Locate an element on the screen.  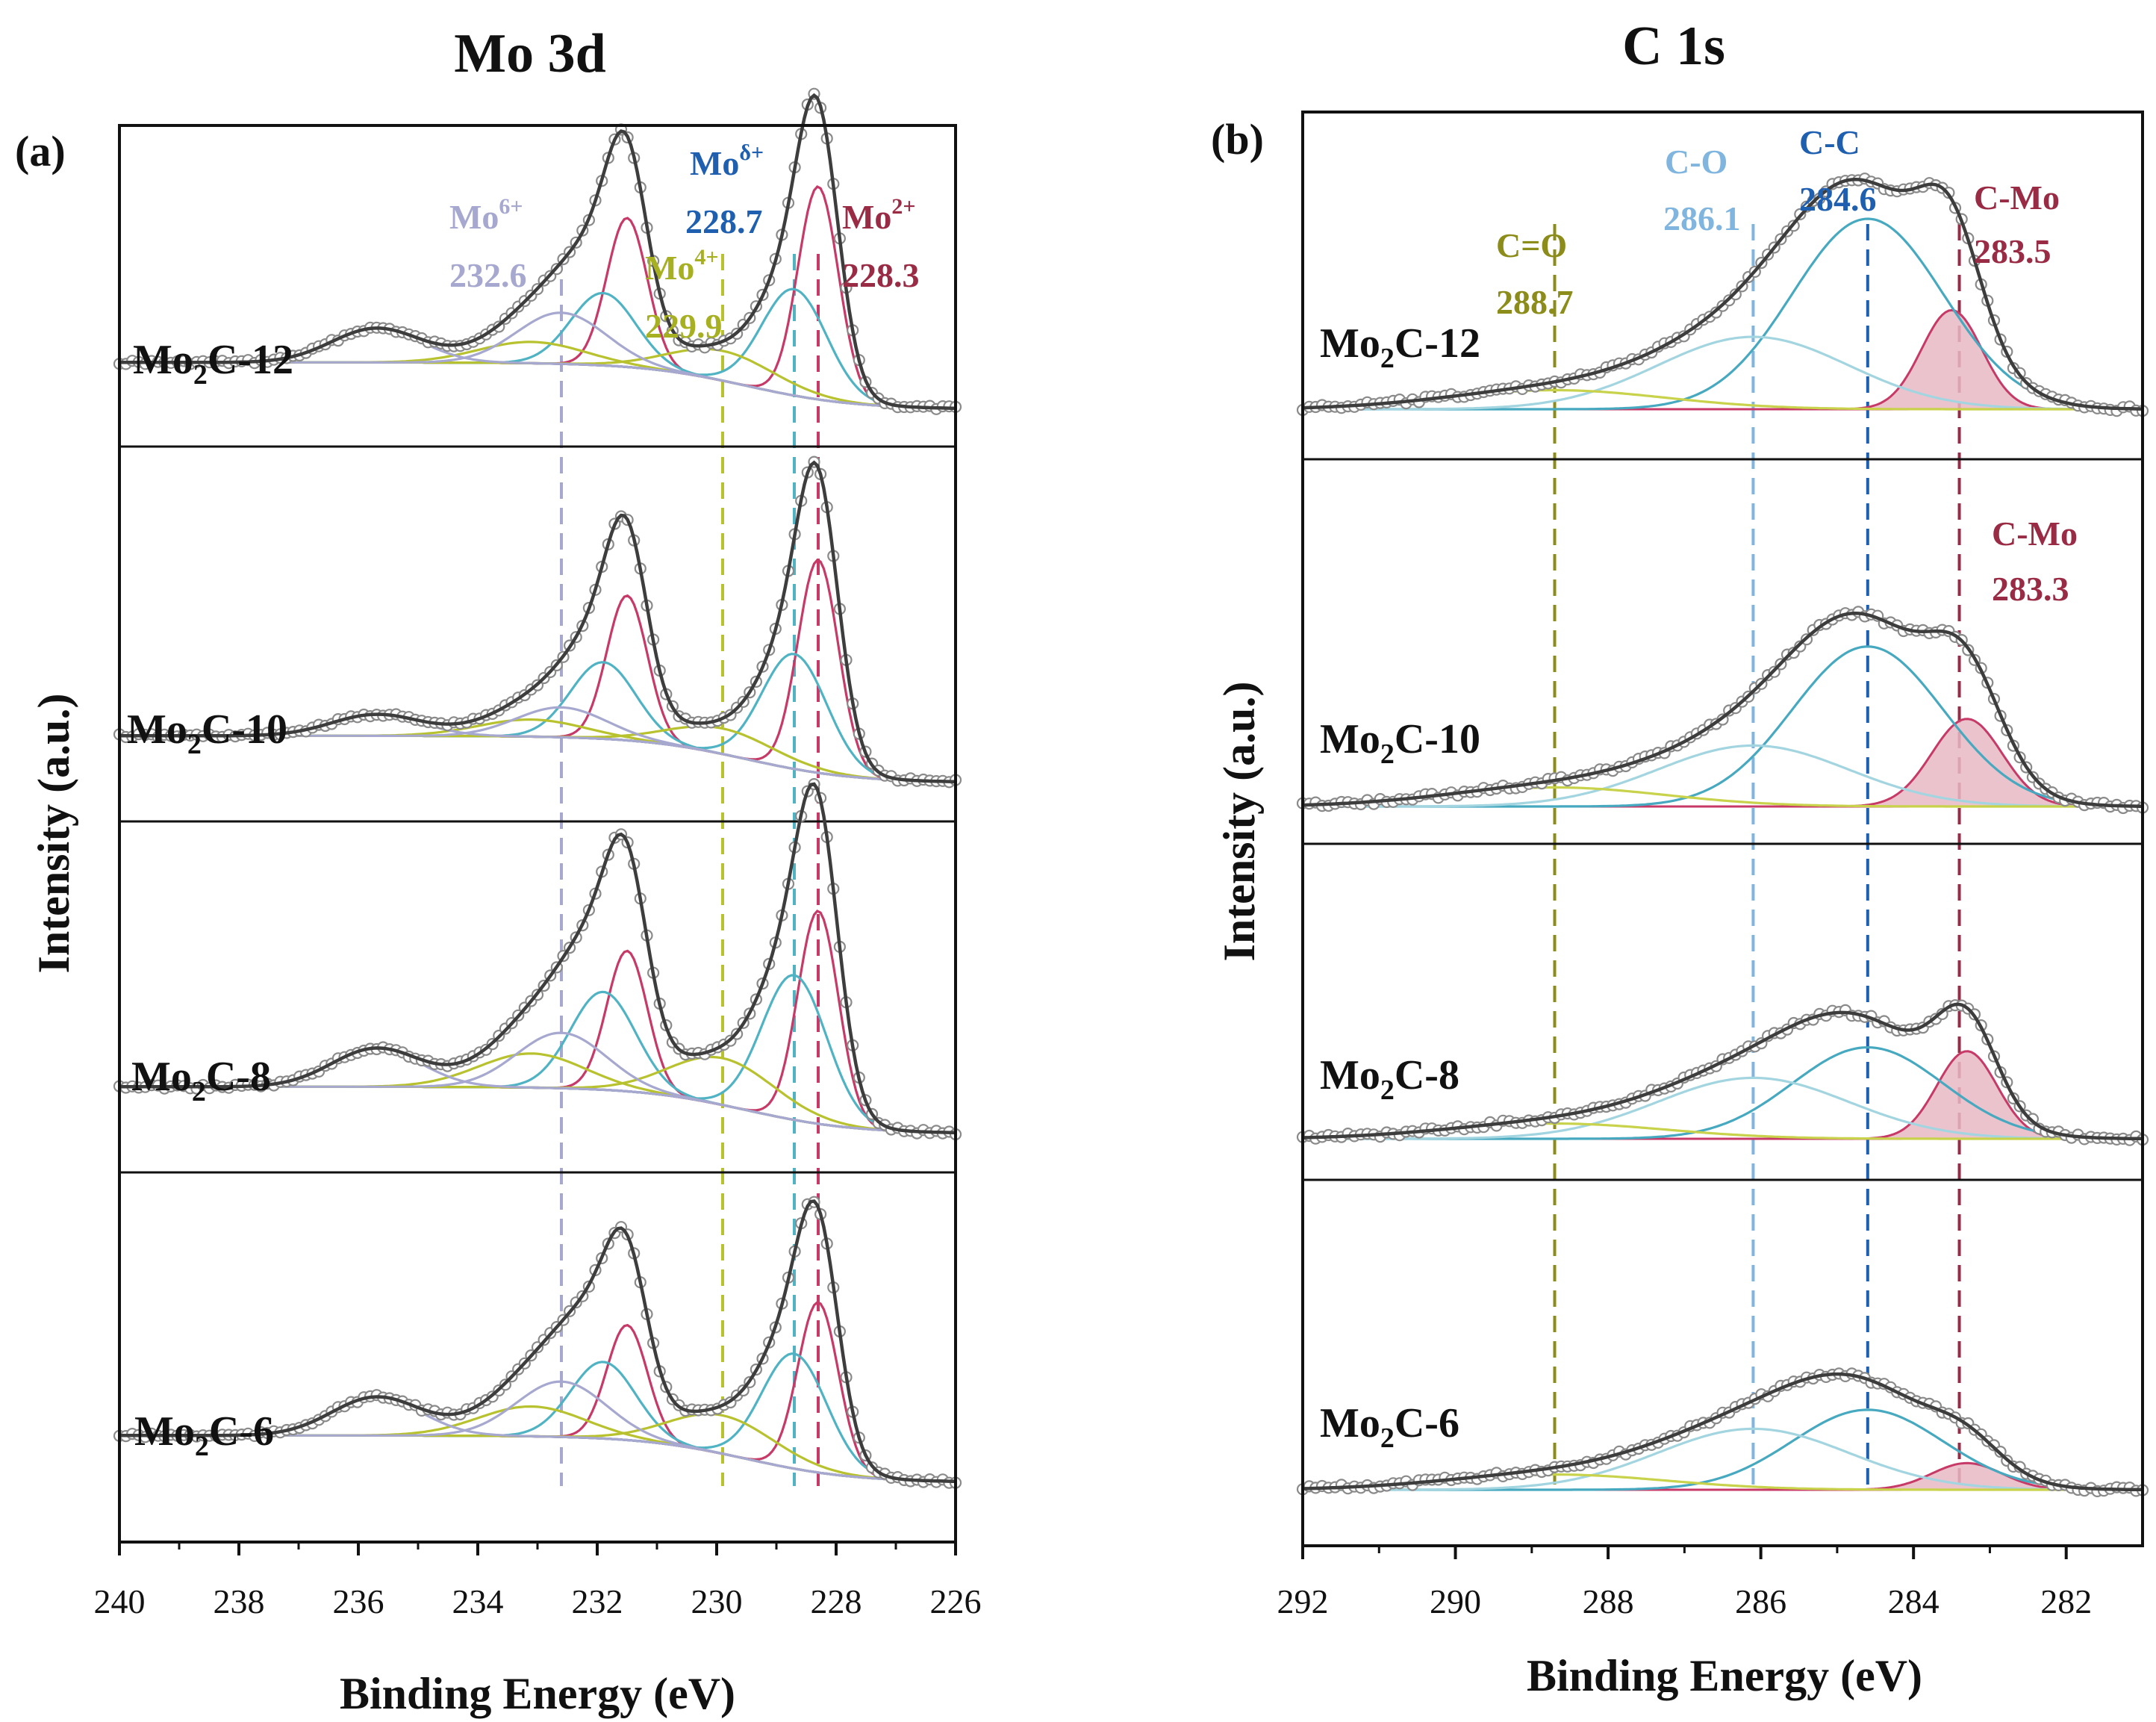
x-tick-label: 282 is located at coordinates (2066, 1601).